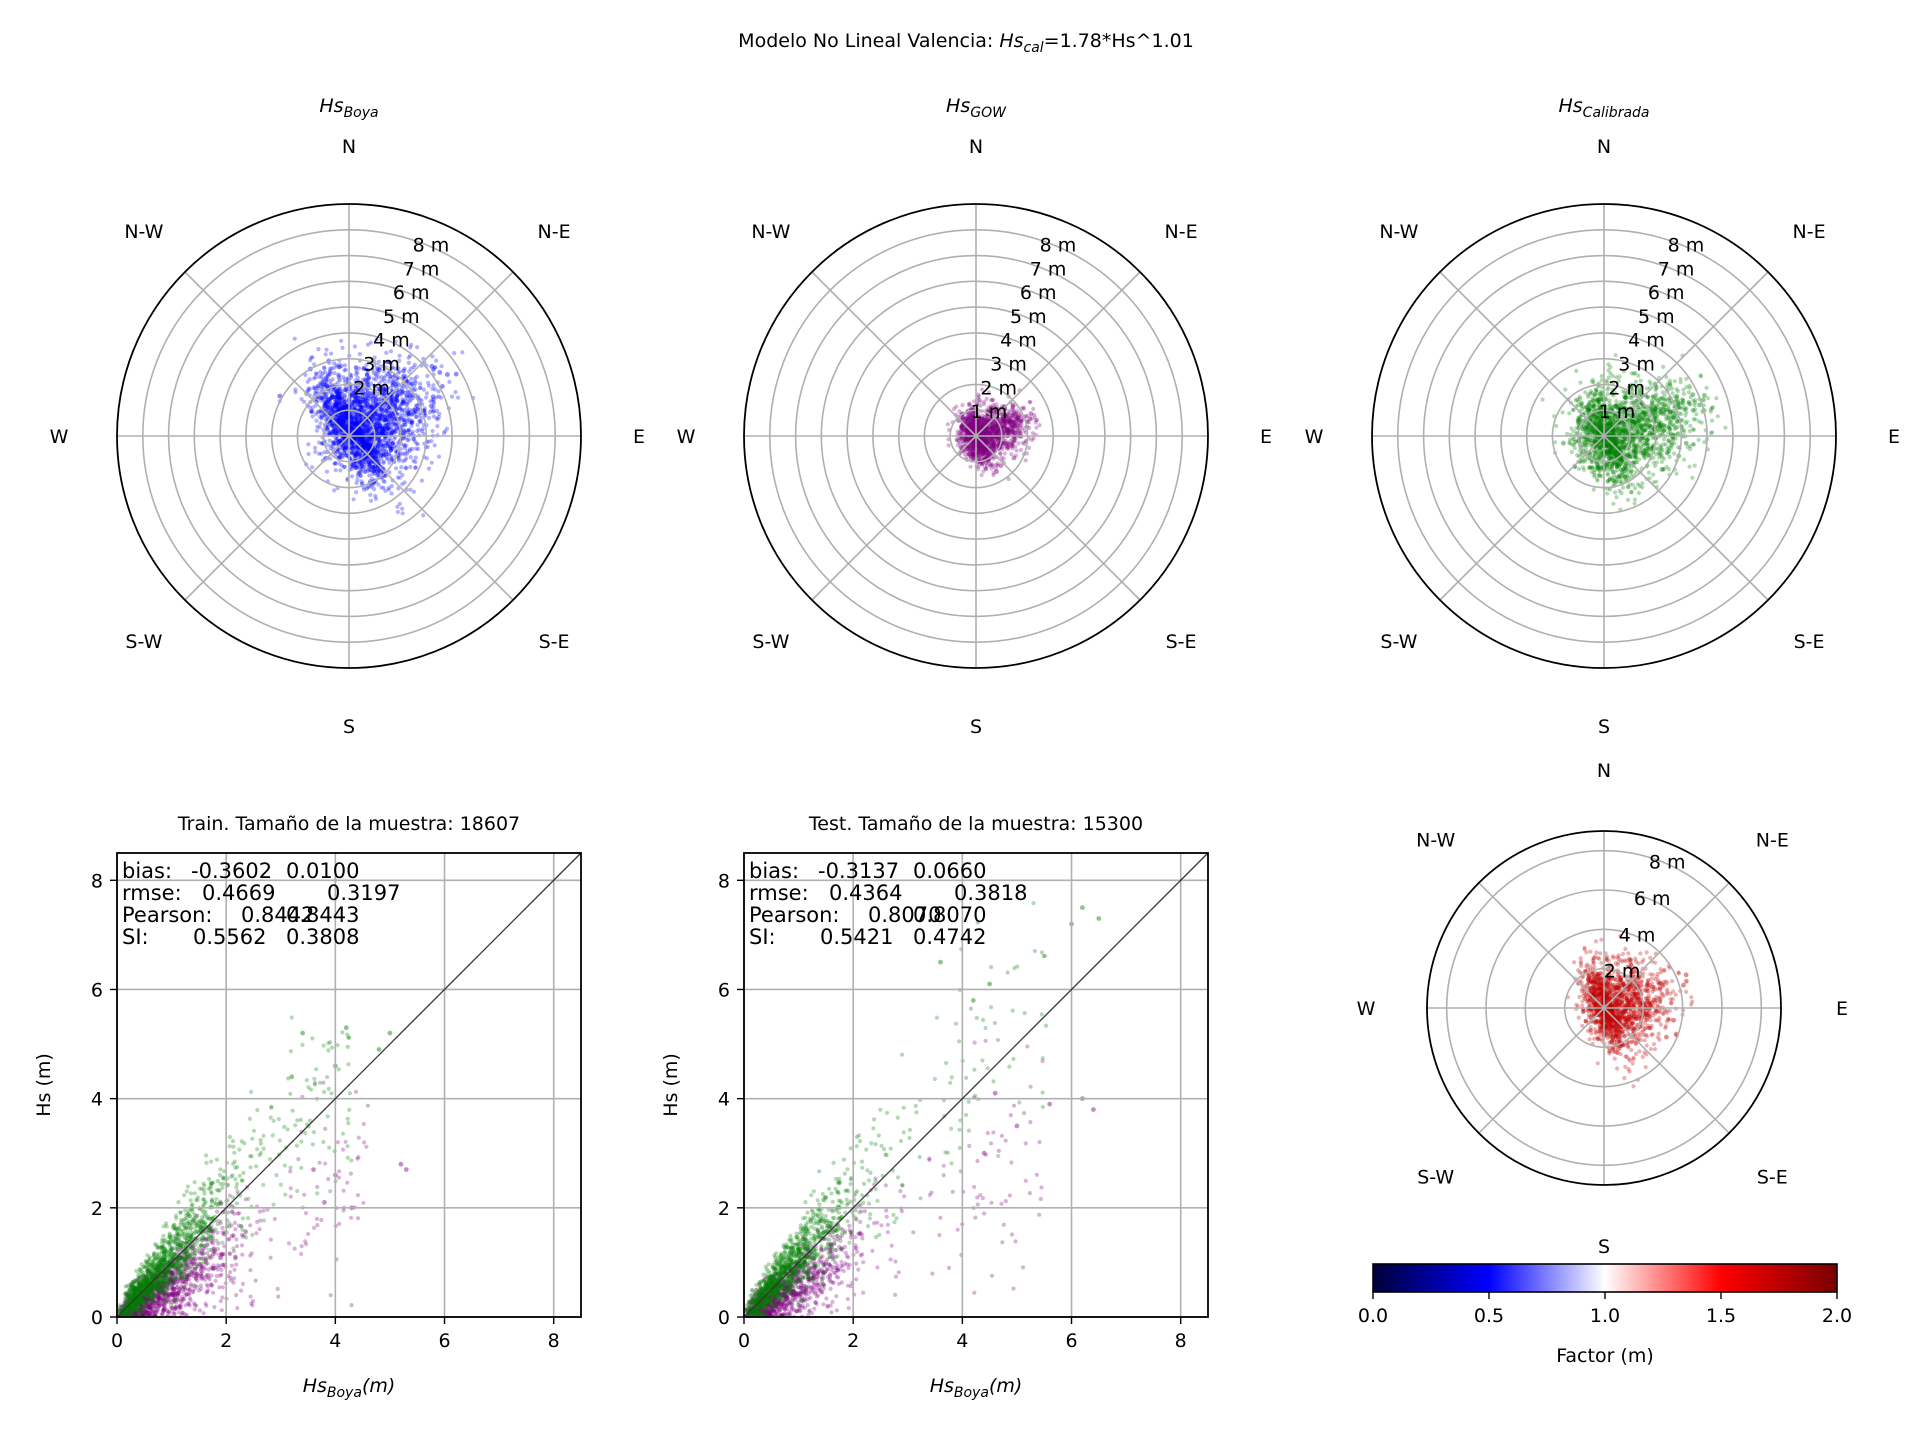 The height and width of the screenshot is (1440, 1920). What do you see at coordinates (976, 727) in the screenshot?
I see `compass-label: S` at bounding box center [976, 727].